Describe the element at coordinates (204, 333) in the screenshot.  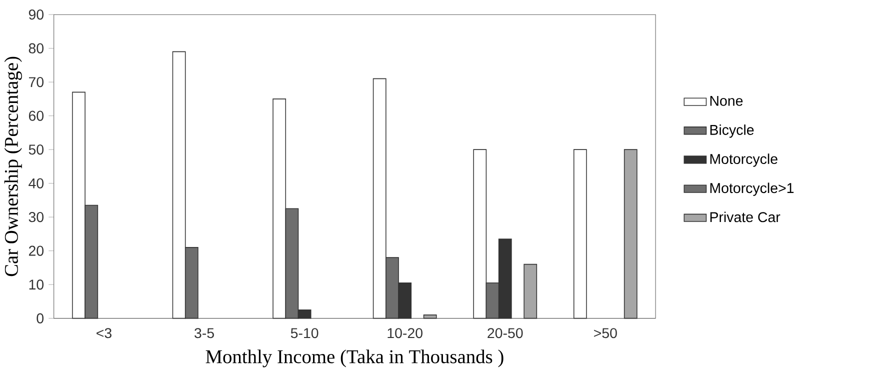
I see `x-tick-label: 3-5` at that location.